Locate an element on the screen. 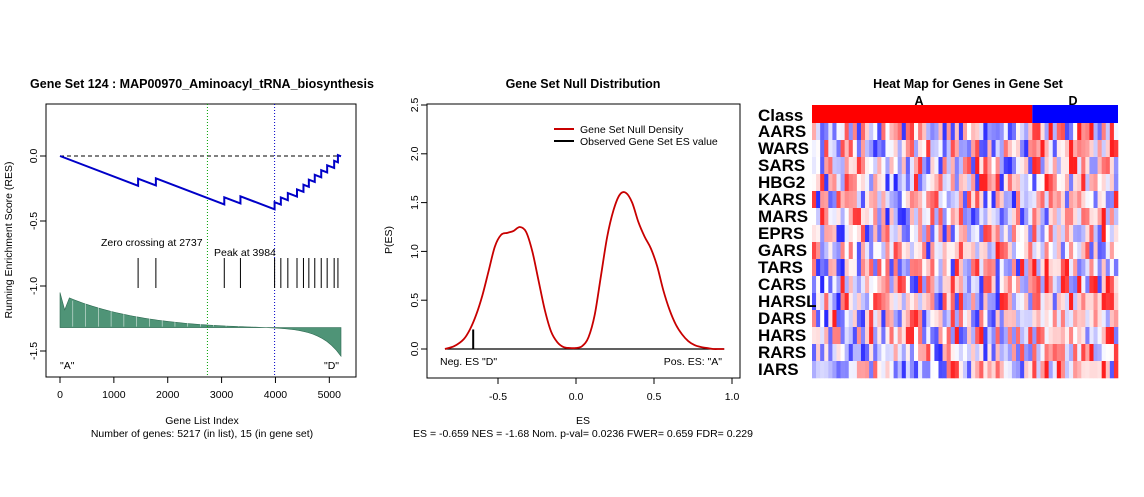 The height and width of the screenshot is (497, 1144). heatmap-title: Heat Map for Genes in Gene Set is located at coordinates (968, 84).